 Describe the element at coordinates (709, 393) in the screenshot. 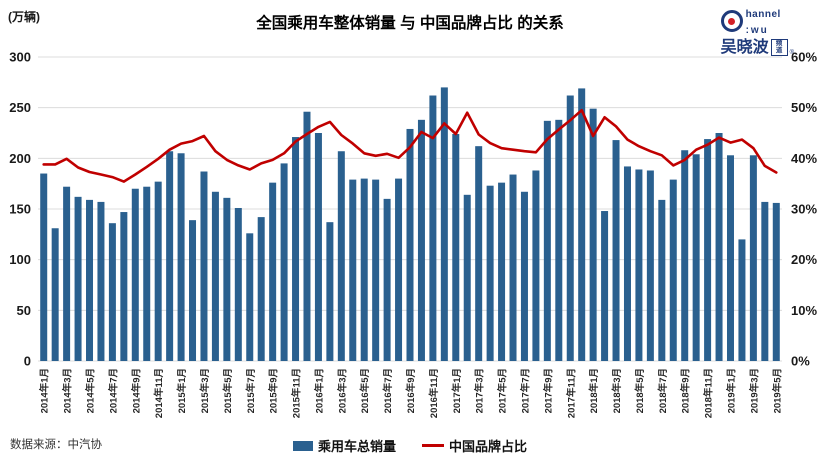

I see `x-axis-tick: 2018年11月` at that location.